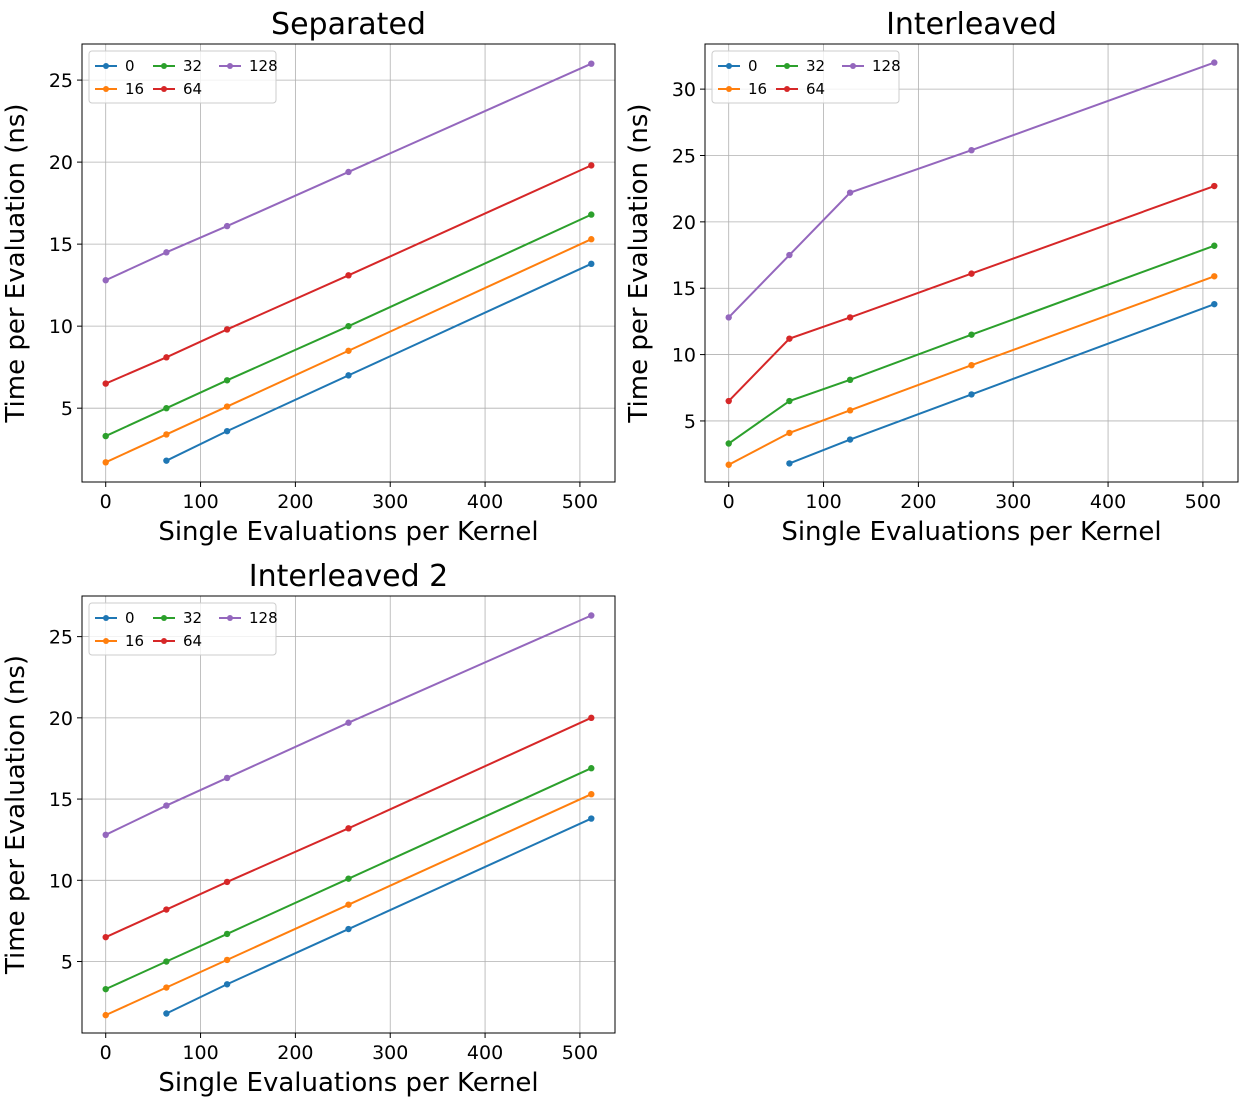 Image resolution: width=1246 pixels, height=1106 pixels. Describe the element at coordinates (1203, 502) in the screenshot. I see `x-tick-label: 500` at that location.